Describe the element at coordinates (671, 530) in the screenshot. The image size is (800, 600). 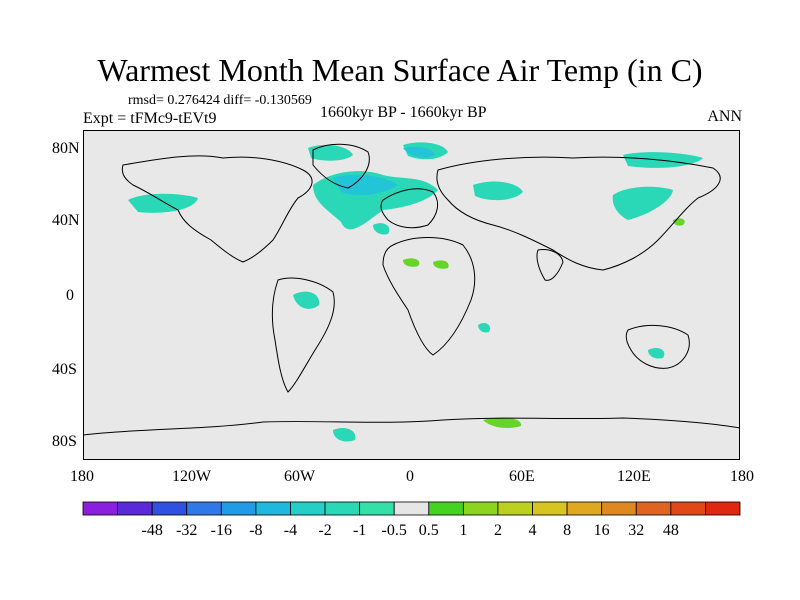
I see `colorbar-label: 48` at that location.